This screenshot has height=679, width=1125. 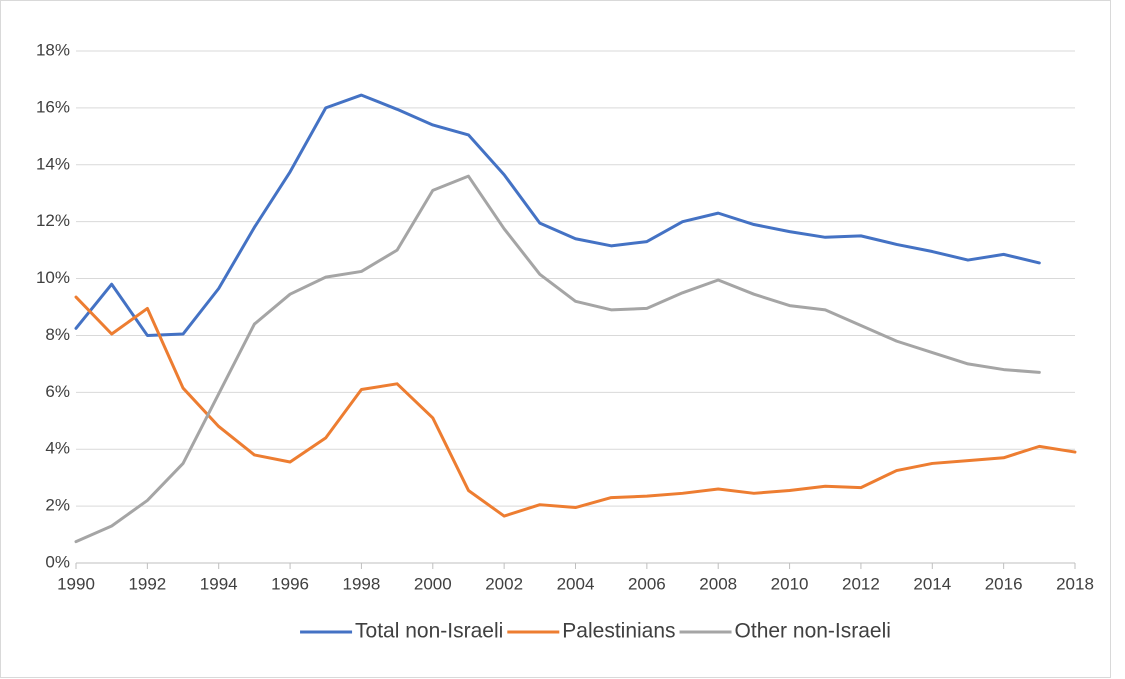 What do you see at coordinates (53, 106) in the screenshot?
I see `y-tick-label: 16%` at bounding box center [53, 106].